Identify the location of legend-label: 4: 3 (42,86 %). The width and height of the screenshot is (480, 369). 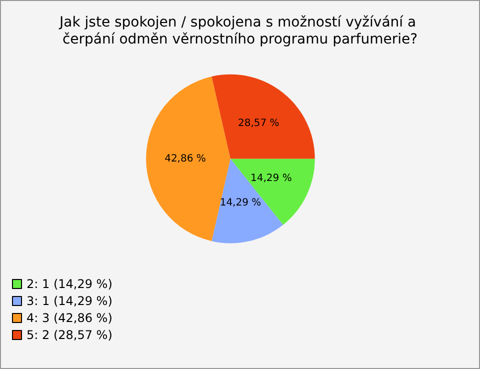
(69, 318).